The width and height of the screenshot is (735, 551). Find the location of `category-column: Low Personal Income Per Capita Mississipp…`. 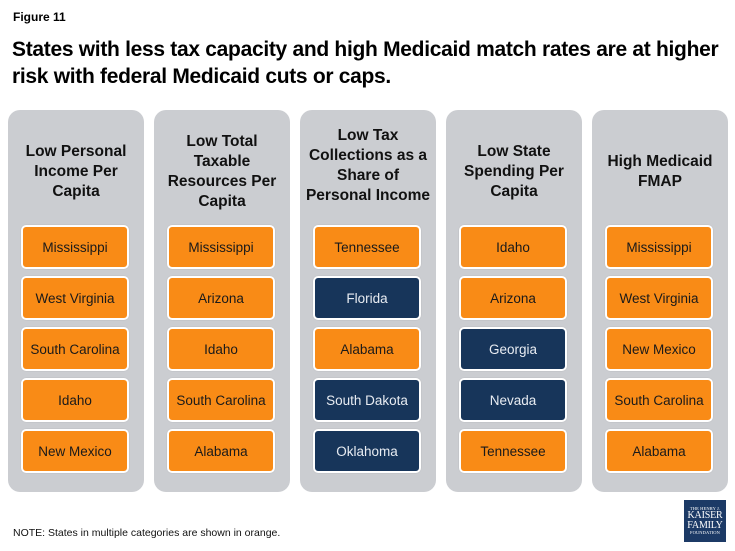

category-column: Low Personal Income Per Capita Mississipp… is located at coordinates (76, 301).